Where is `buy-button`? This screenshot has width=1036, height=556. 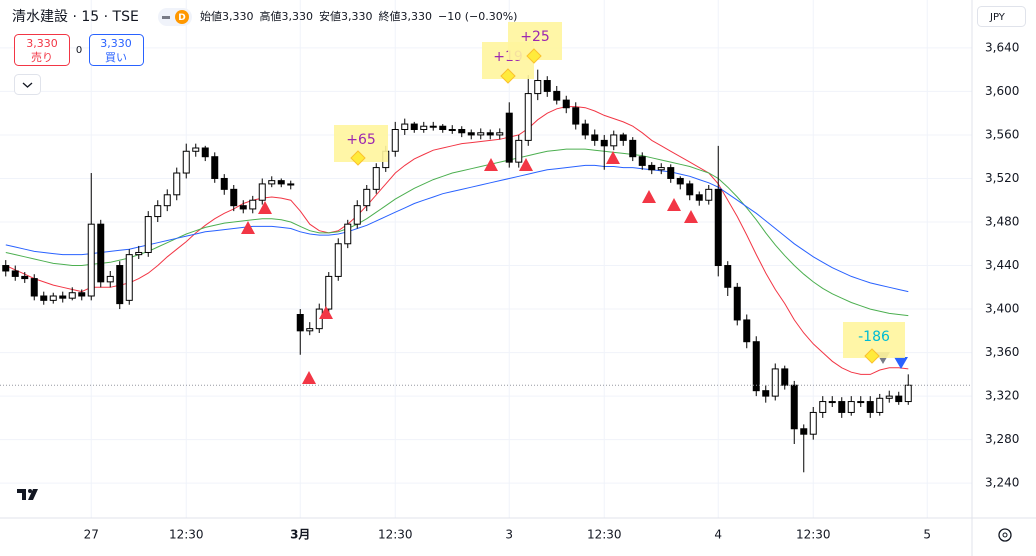 buy-button is located at coordinates (116, 50).